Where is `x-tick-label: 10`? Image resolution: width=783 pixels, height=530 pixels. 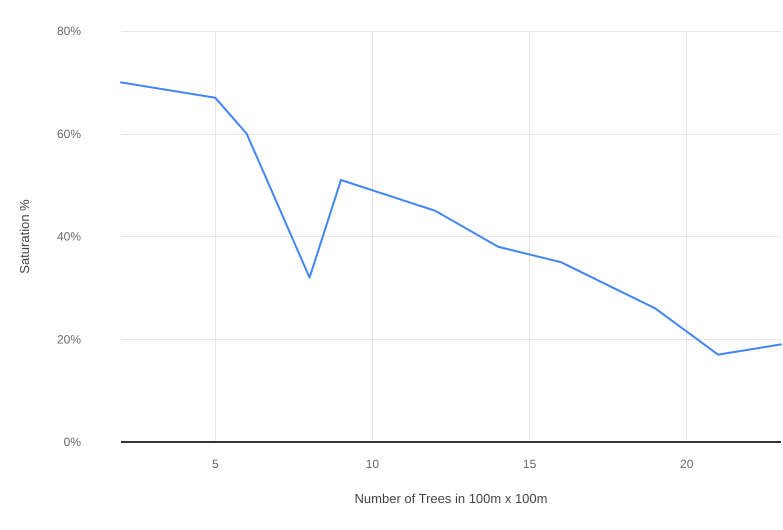
x-tick-label: 10 is located at coordinates (373, 464).